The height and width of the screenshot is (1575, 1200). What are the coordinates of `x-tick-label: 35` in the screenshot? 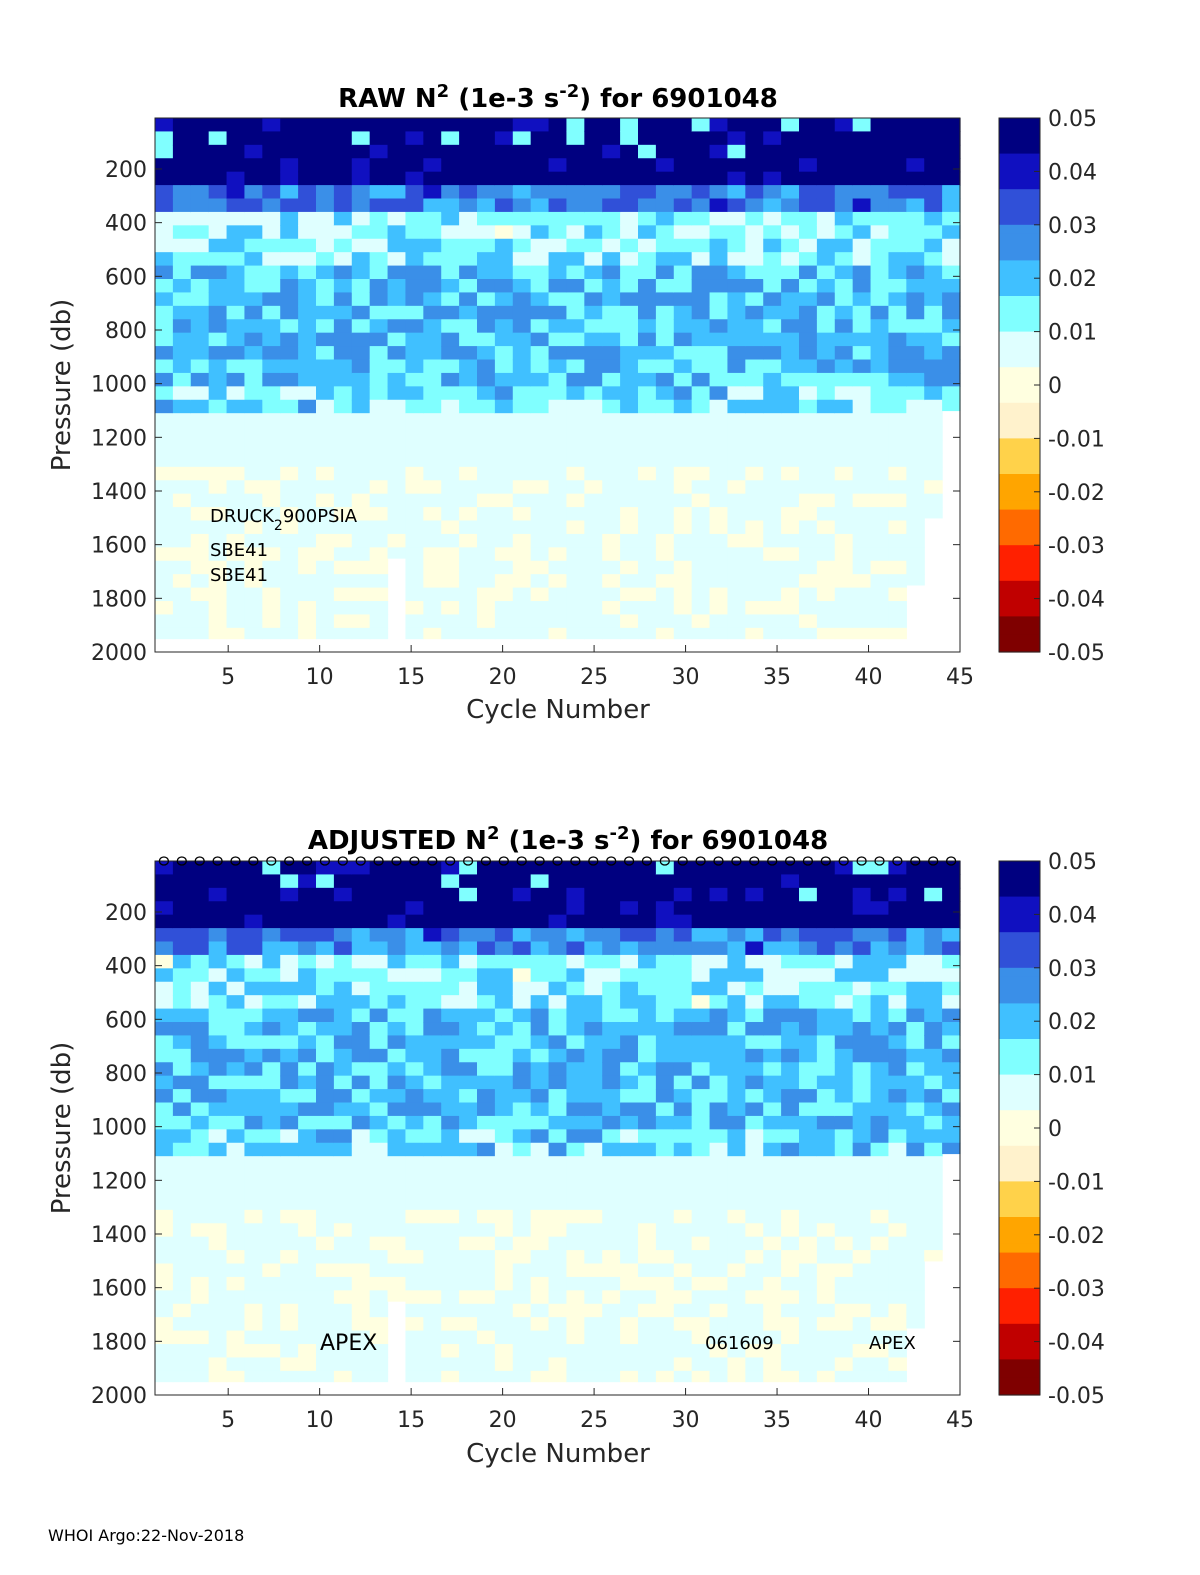 It's located at (777, 1420).